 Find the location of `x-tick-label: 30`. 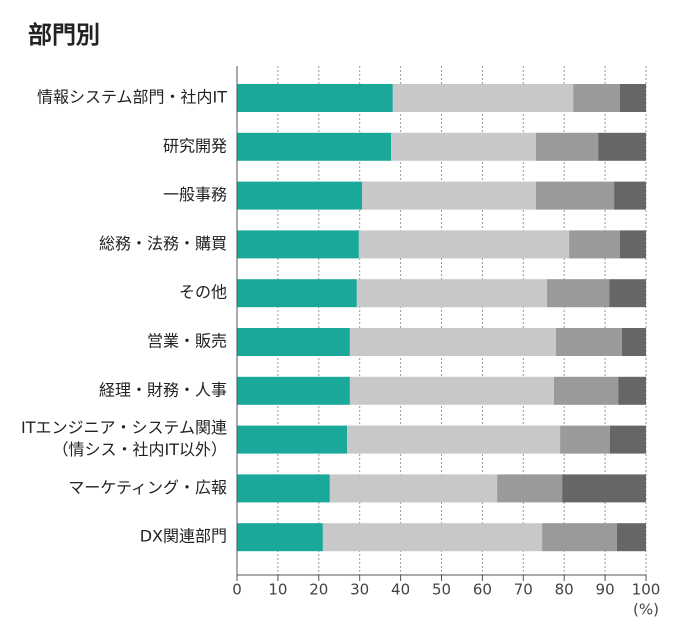

x-tick-label: 30 is located at coordinates (359, 590).